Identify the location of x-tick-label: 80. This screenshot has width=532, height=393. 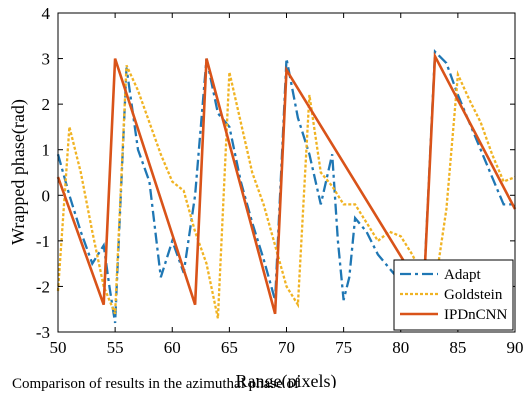
(400, 347).